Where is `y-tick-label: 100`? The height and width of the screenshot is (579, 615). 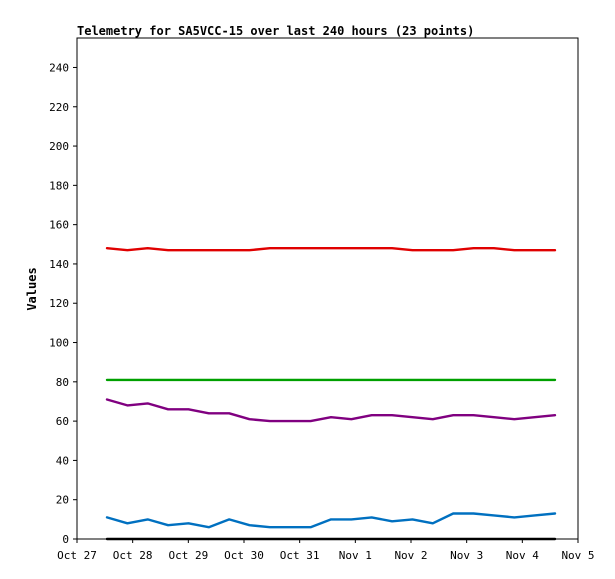 y-tick-label: 100 is located at coordinates (59, 343).